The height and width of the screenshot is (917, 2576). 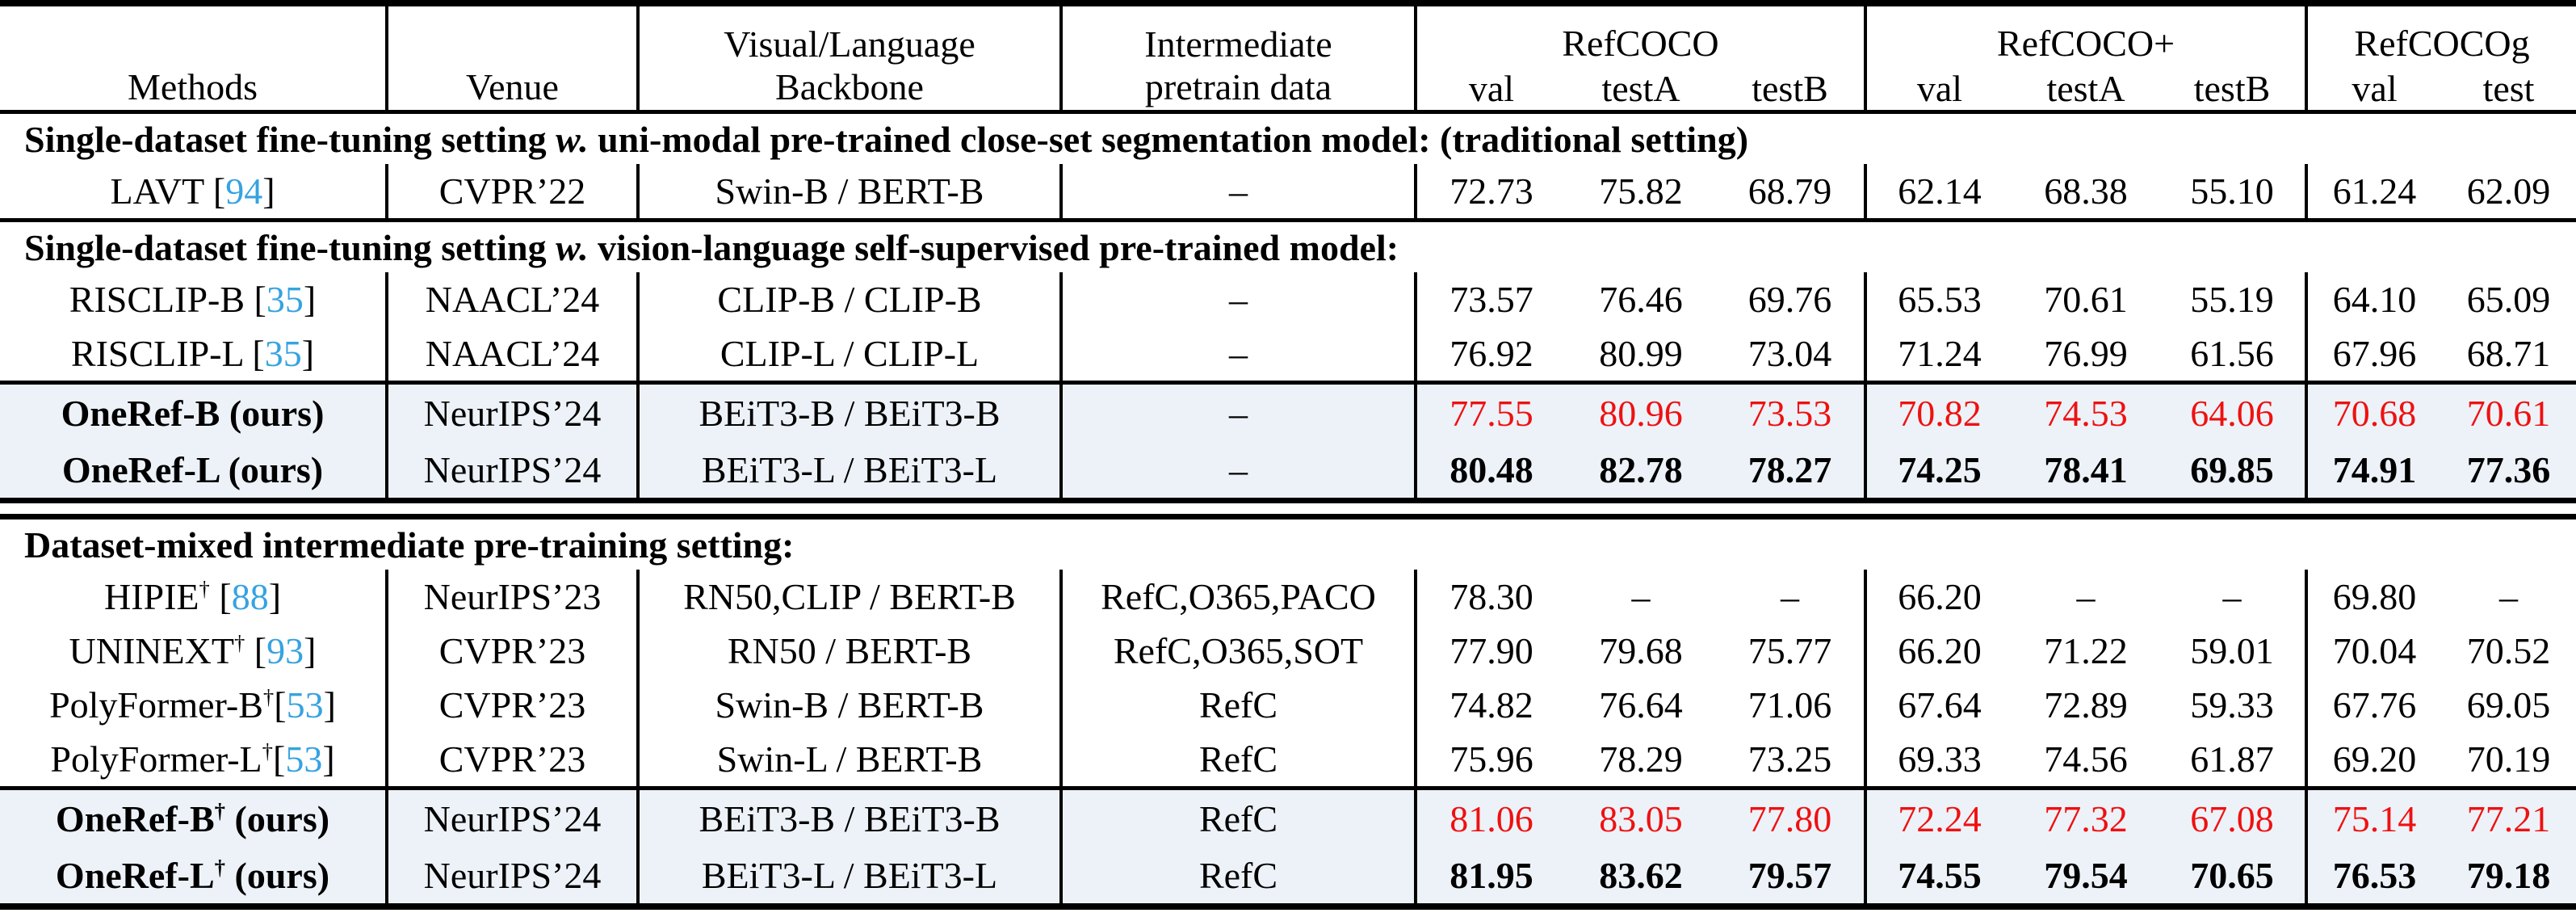 What do you see at coordinates (848, 299) in the screenshot?
I see `backbone-cell: CLIP-B / CLIP-B` at bounding box center [848, 299].